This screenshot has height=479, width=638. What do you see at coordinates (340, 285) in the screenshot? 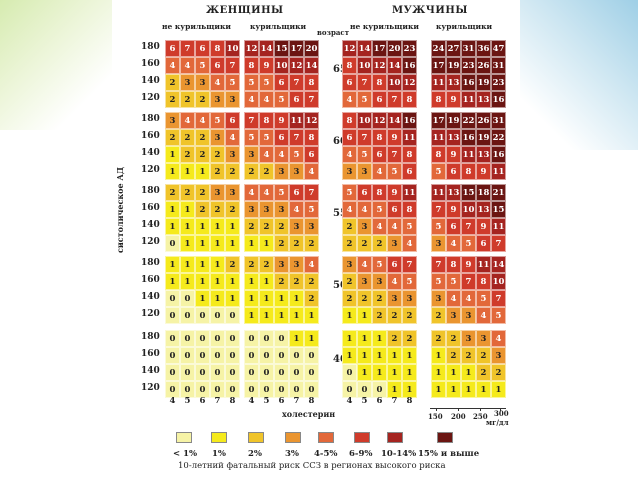
I see `age-label: 50` at bounding box center [340, 285].